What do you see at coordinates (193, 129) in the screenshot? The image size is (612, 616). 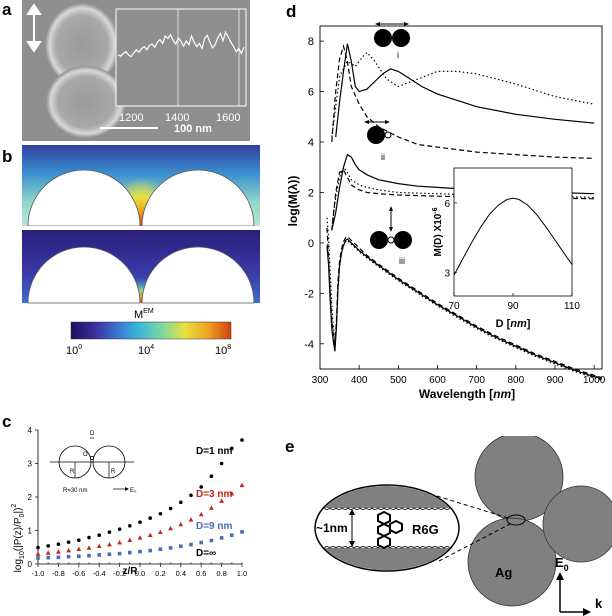 I see `scale-bar-label: 100 nm` at bounding box center [193, 129].